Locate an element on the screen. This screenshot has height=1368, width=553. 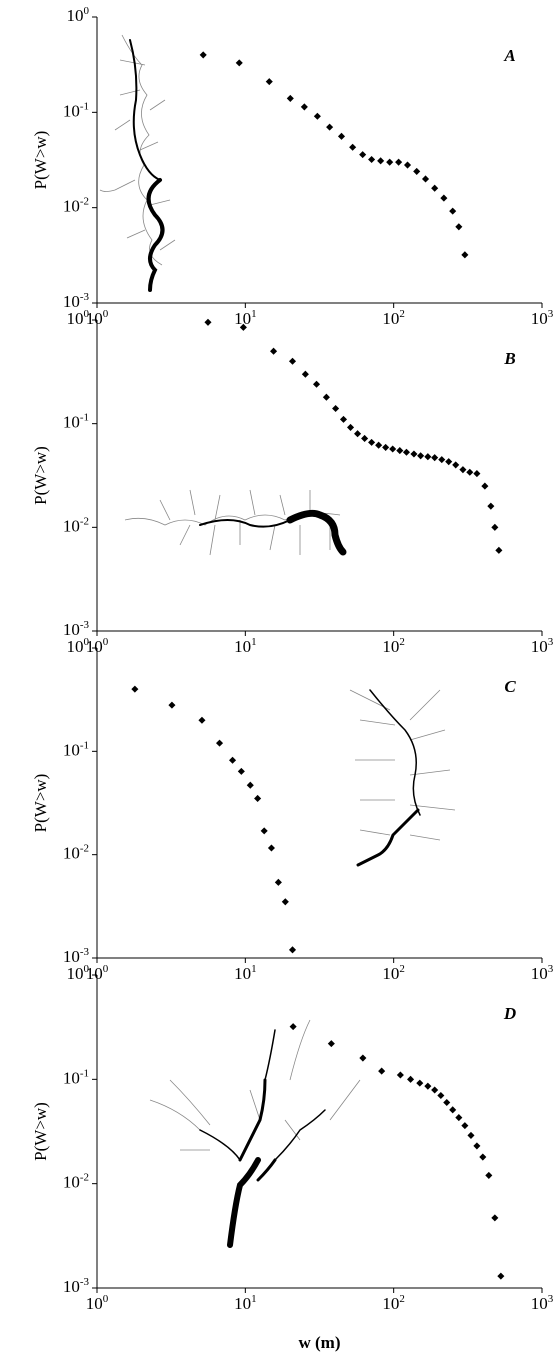
river-c is located at coordinates (402, 778).